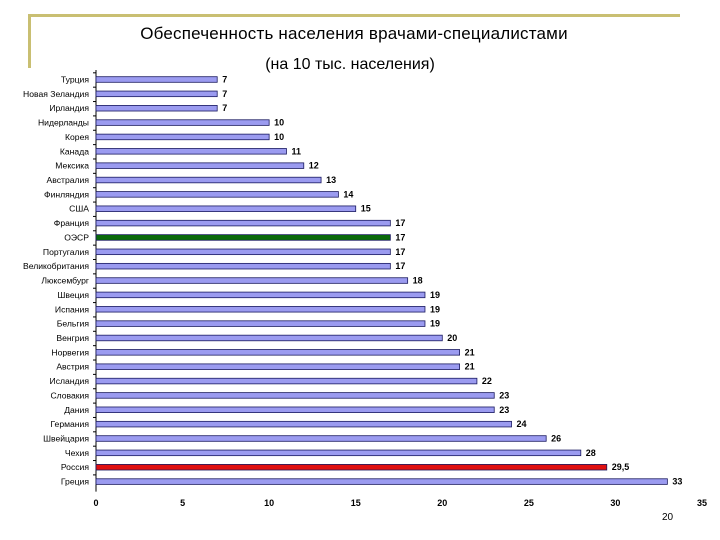 The image size is (720, 540). Describe the element at coordinates (269, 503) in the screenshot. I see `x-tick-label: 10` at that location.